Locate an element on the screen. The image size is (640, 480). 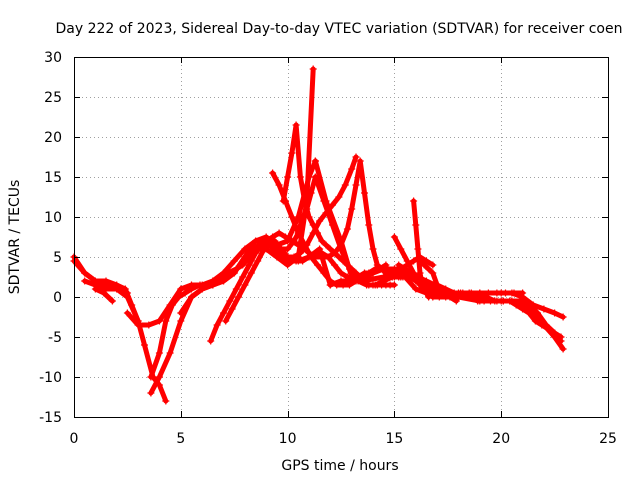
y-tick-labels: -15 -10 -5 0 5 10 15 20 25 30 is located at coordinates (50, 238).